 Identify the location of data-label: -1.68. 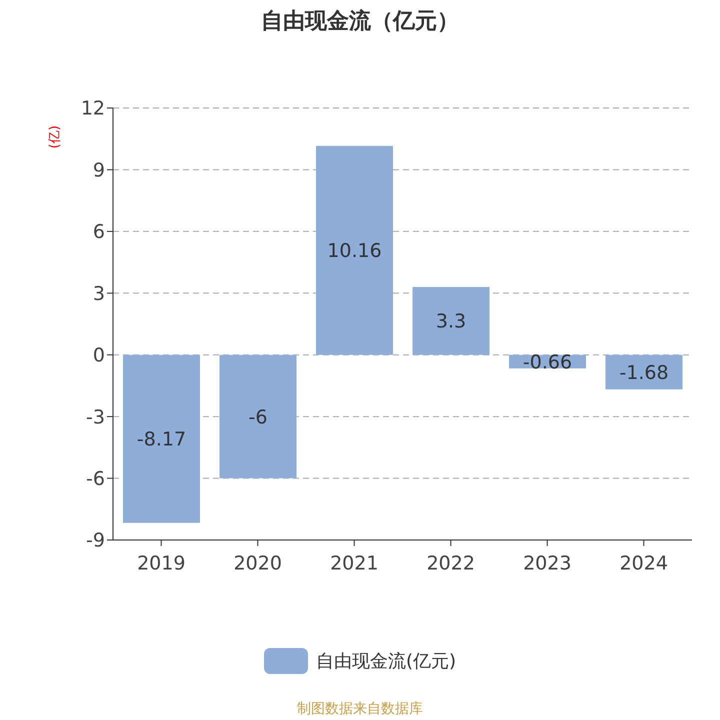
(644, 373).